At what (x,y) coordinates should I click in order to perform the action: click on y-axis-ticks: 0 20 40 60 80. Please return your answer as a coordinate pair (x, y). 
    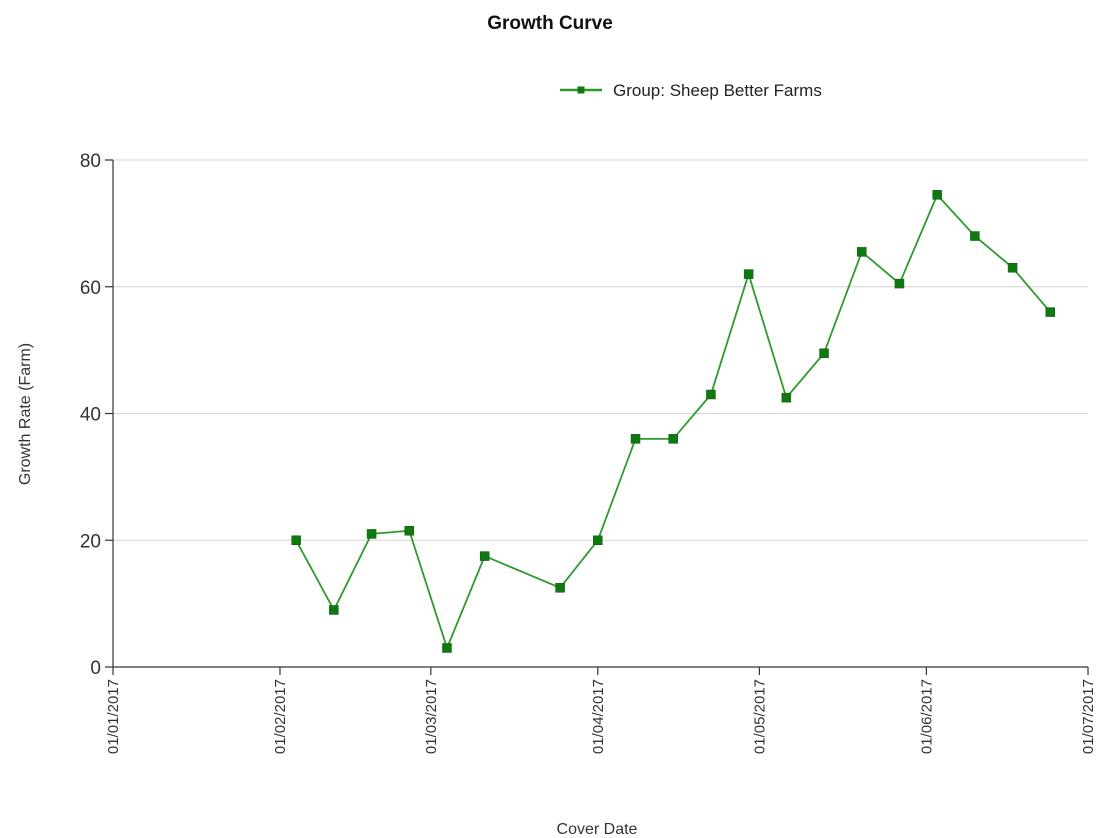
    Looking at the image, I should click on (96, 415).